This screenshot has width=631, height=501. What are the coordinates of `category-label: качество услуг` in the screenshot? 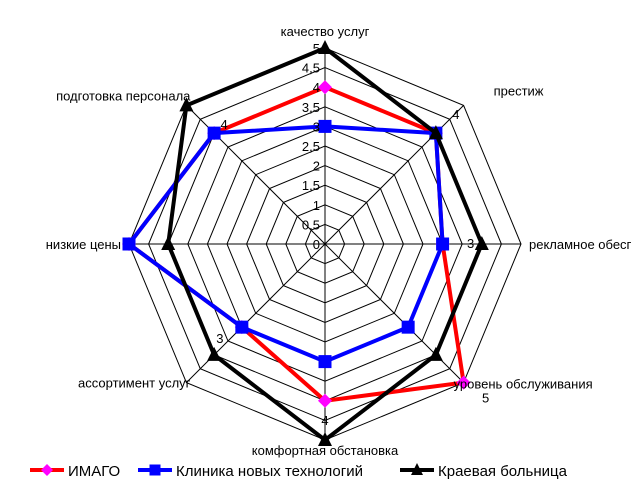 It's located at (325, 31).